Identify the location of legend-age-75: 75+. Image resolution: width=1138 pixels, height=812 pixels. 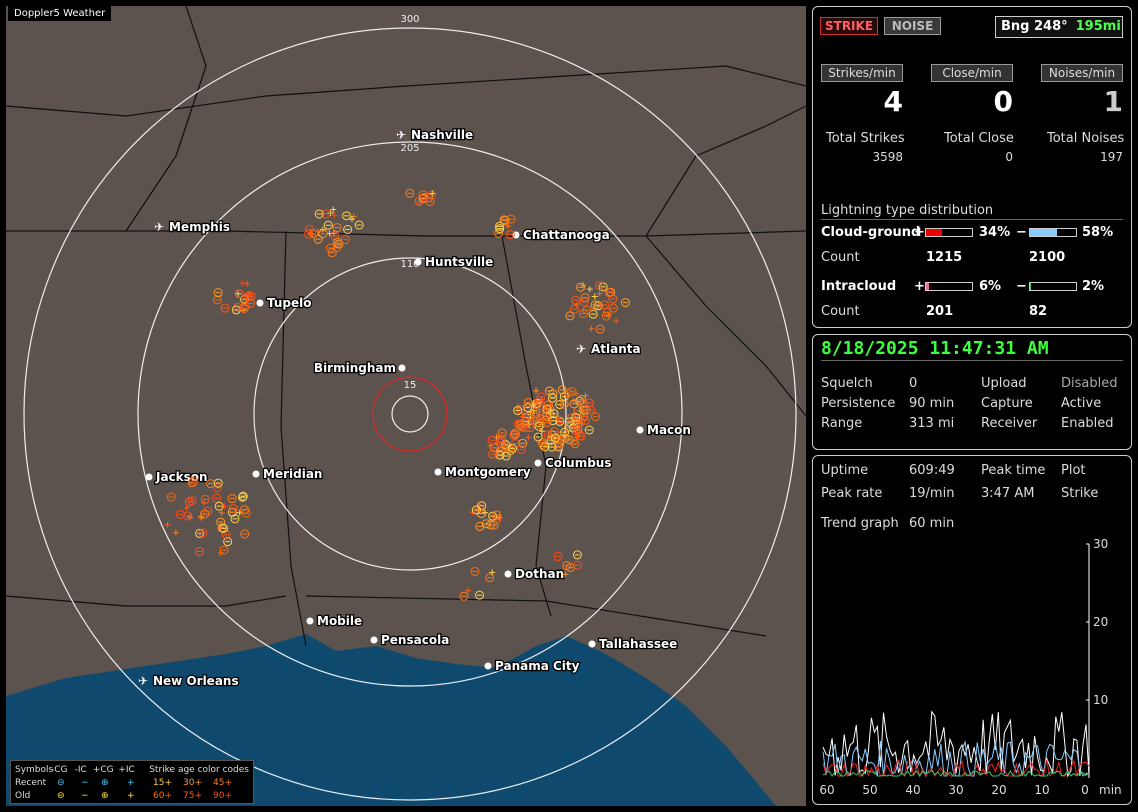
(192, 795).